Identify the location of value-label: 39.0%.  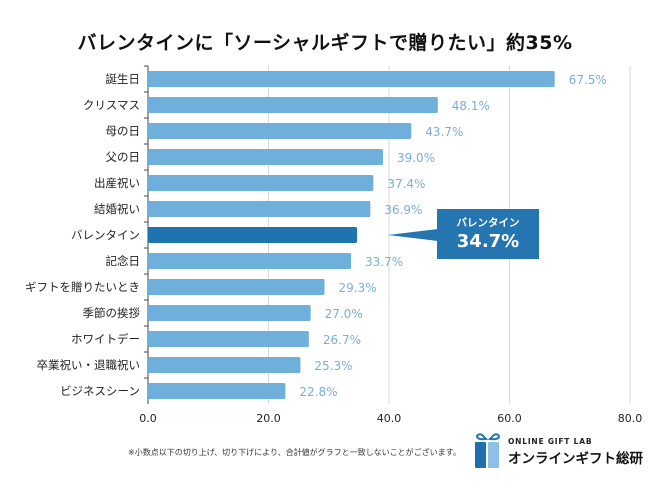
(416, 158).